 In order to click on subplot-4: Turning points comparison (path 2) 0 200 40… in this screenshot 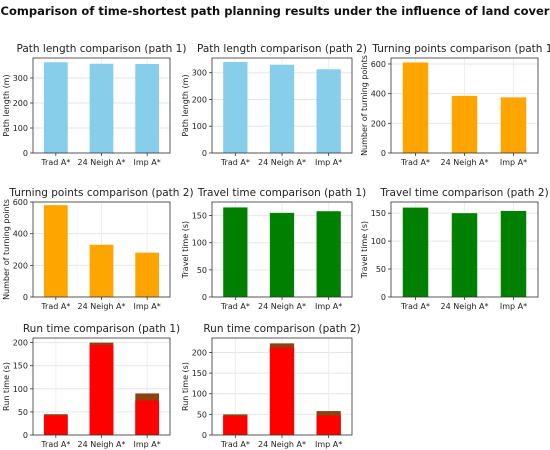, I will do `click(98, 249)`.